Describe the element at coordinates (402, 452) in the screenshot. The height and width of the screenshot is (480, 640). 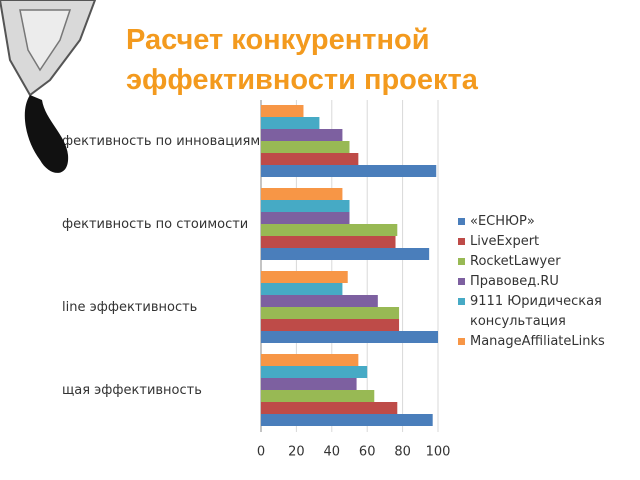
I see `x-tick-label: 80` at that location.